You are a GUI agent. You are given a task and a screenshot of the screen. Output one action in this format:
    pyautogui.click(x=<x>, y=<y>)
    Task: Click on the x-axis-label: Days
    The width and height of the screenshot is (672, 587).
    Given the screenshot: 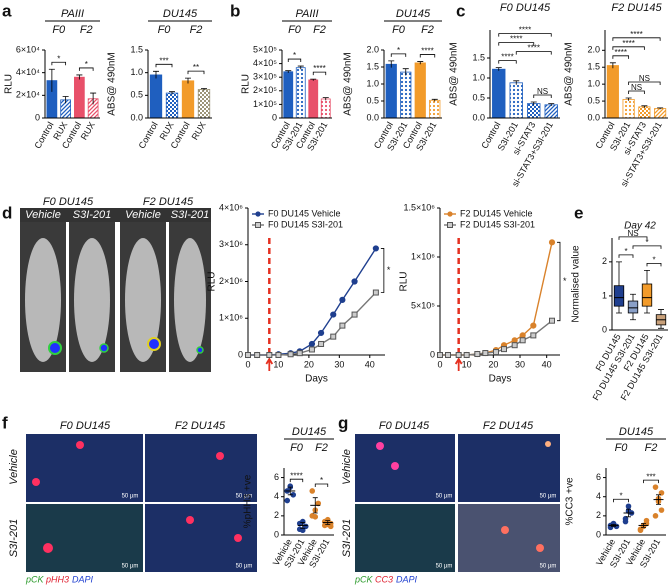 What is the action you would take?
    pyautogui.click(x=500, y=379)
    